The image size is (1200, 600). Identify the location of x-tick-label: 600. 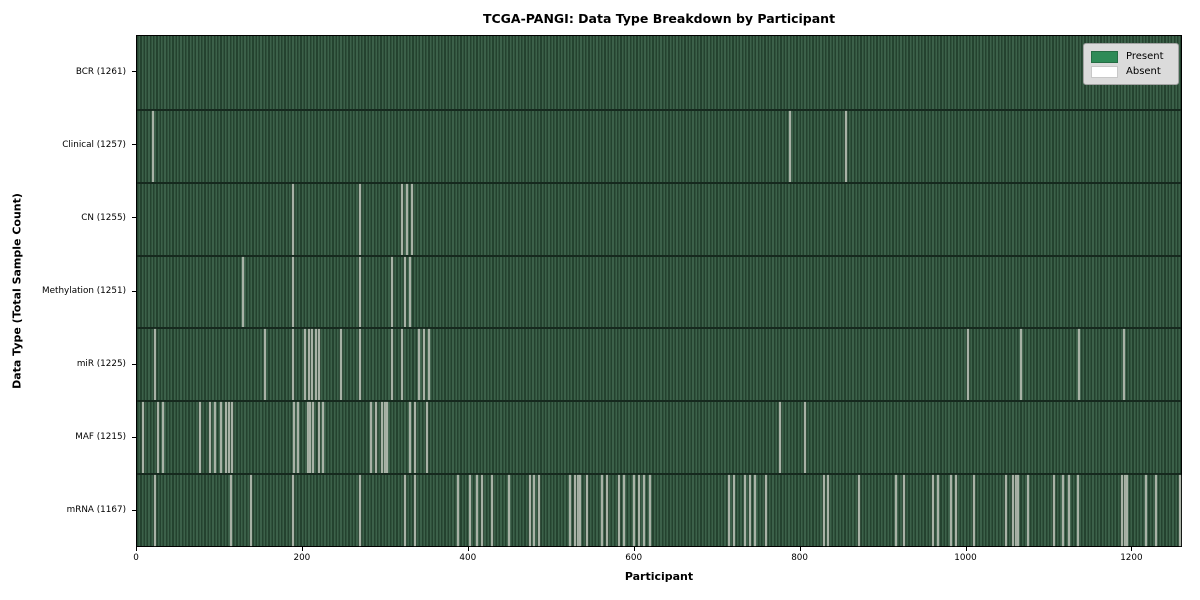
(634, 558).